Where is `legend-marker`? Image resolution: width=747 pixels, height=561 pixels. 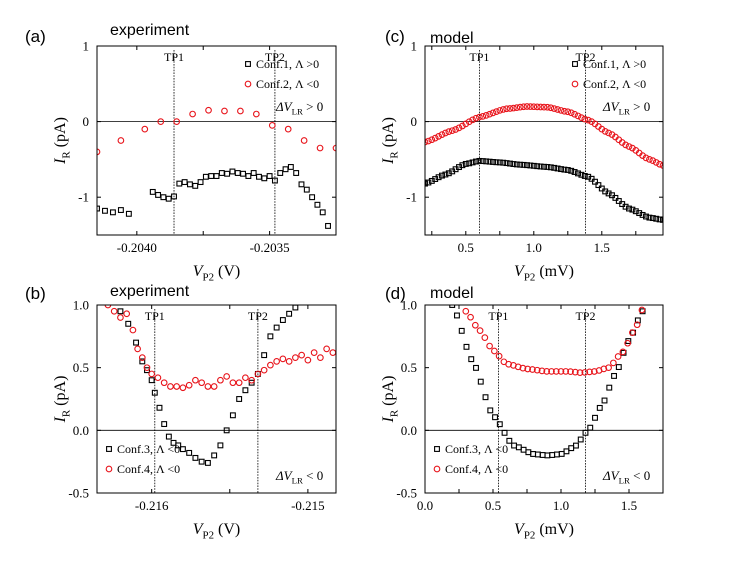
legend-marker is located at coordinates (248, 84).